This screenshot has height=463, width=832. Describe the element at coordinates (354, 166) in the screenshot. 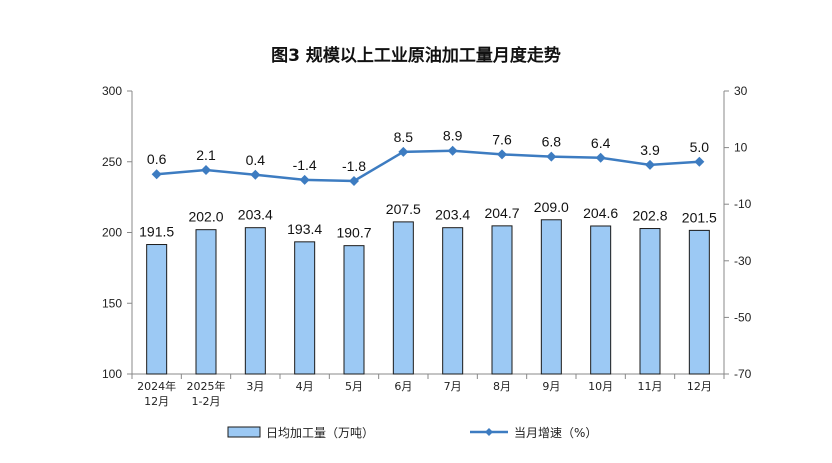

I see `line-value-label: -1.8` at that location.